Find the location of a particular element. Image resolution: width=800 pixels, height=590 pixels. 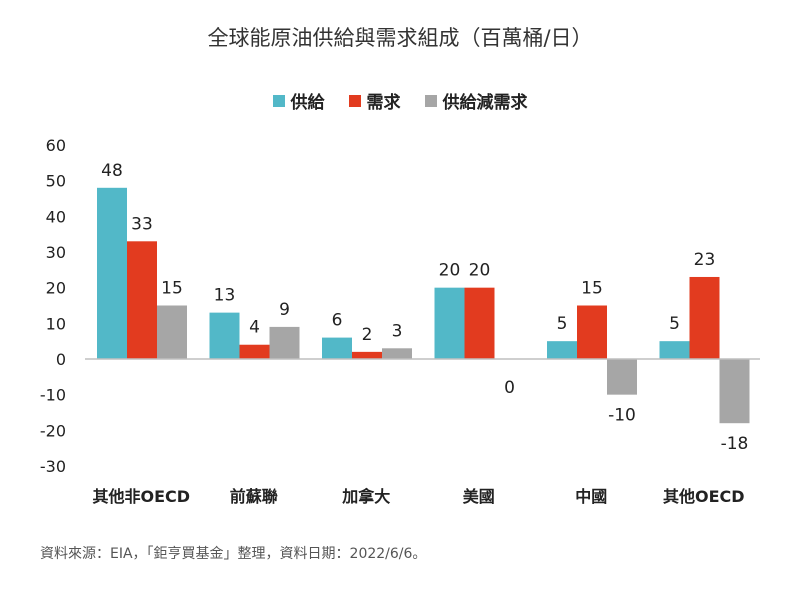

legend-item-net: 供給減需求 is located at coordinates (476, 100).